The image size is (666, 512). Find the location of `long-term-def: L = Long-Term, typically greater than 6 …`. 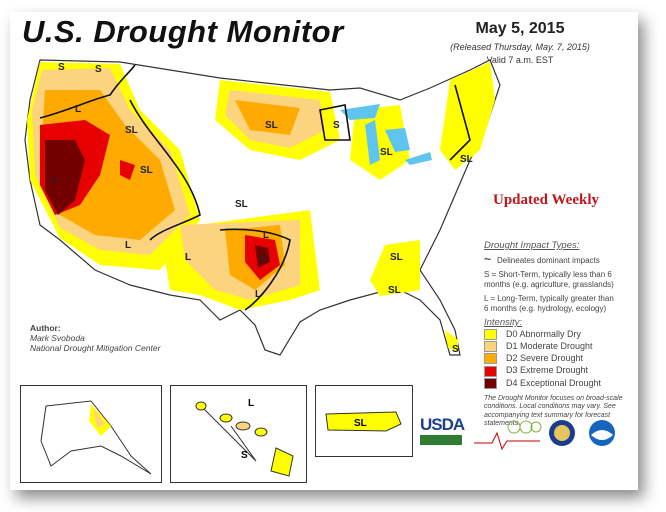

long-term-def: L = Long-Term, typically greater than 6 … is located at coordinates (549, 303).